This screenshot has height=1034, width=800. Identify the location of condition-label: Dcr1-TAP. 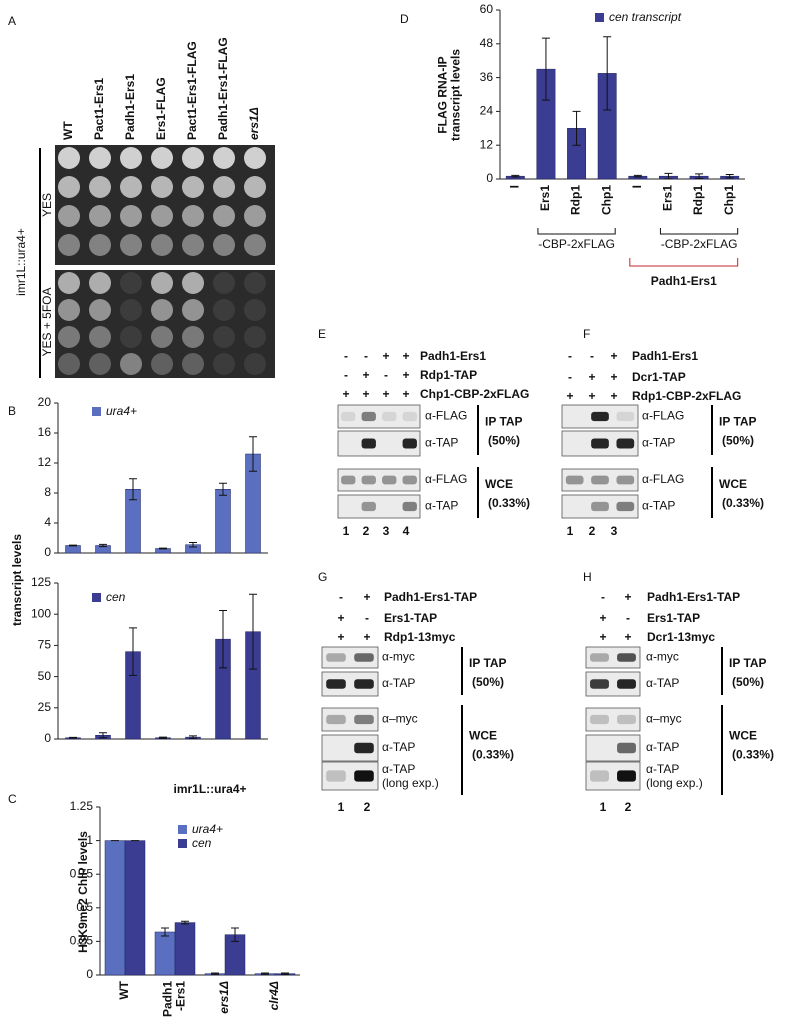
(659, 377).